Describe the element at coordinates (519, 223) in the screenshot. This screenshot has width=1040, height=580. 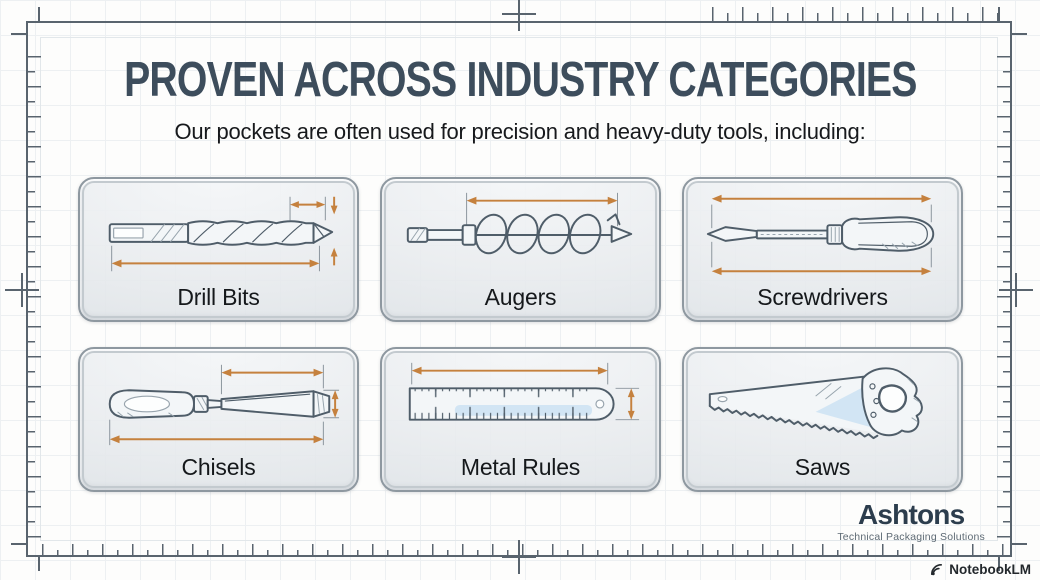
I see `auger-illustration` at that location.